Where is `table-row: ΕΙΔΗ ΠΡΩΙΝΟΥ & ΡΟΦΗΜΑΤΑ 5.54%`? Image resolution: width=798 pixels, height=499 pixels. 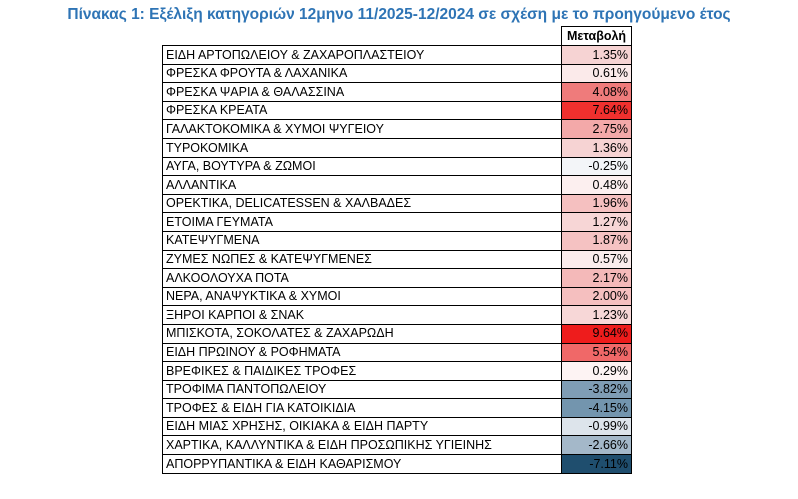
table-row: ΕΙΔΗ ΠΡΩΙΝΟΥ & ΡΟΦΗΜΑΤΑ 5.54% is located at coordinates (397, 352).